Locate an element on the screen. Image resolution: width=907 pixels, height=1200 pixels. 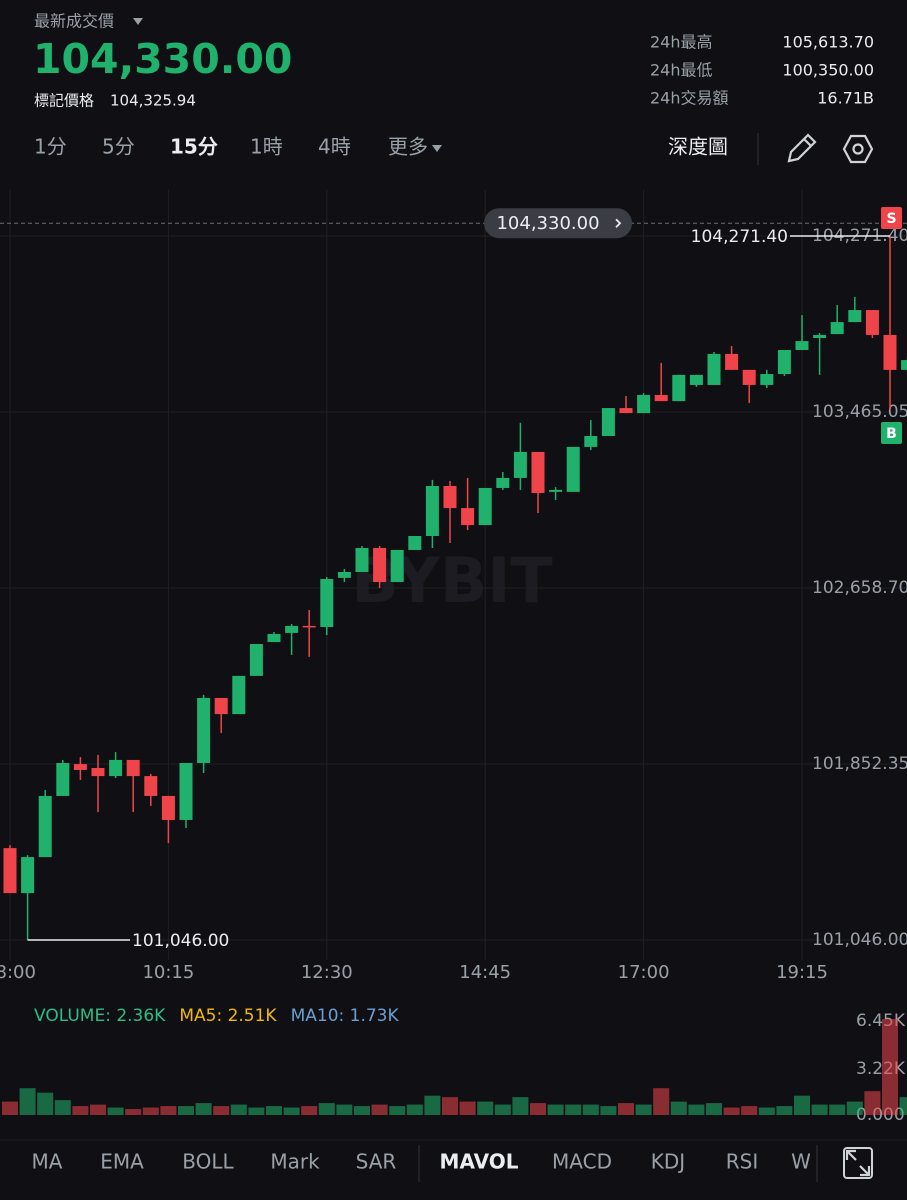
mark-price-label: 標記價格 is located at coordinates (64, 101).